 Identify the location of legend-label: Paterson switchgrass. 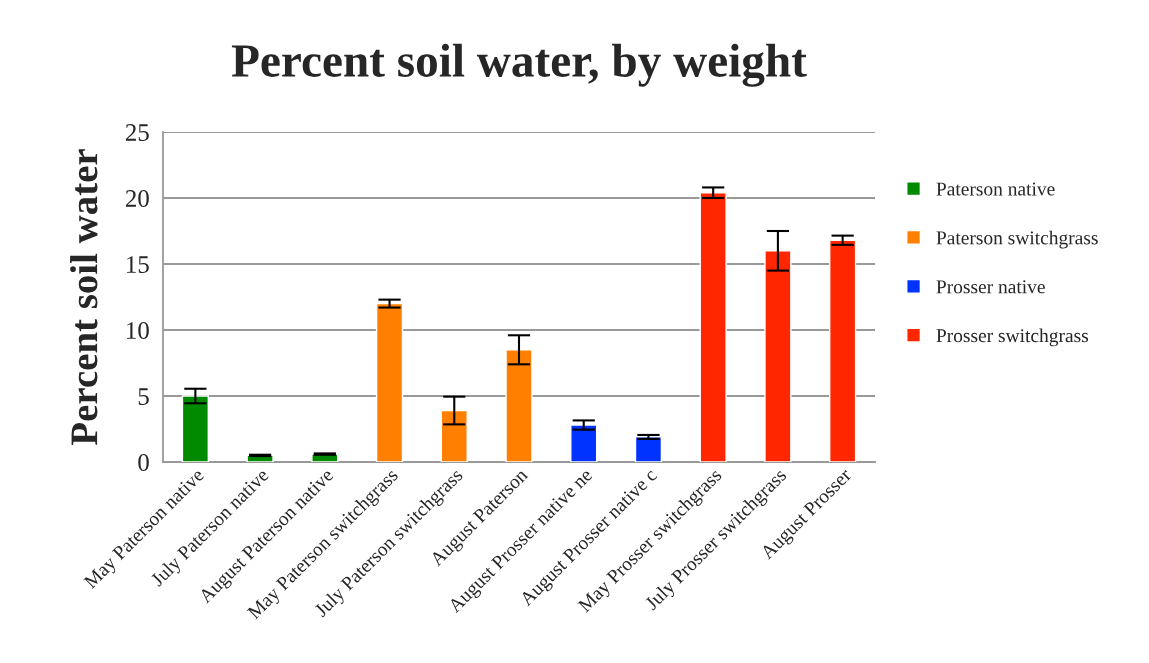
(1017, 239).